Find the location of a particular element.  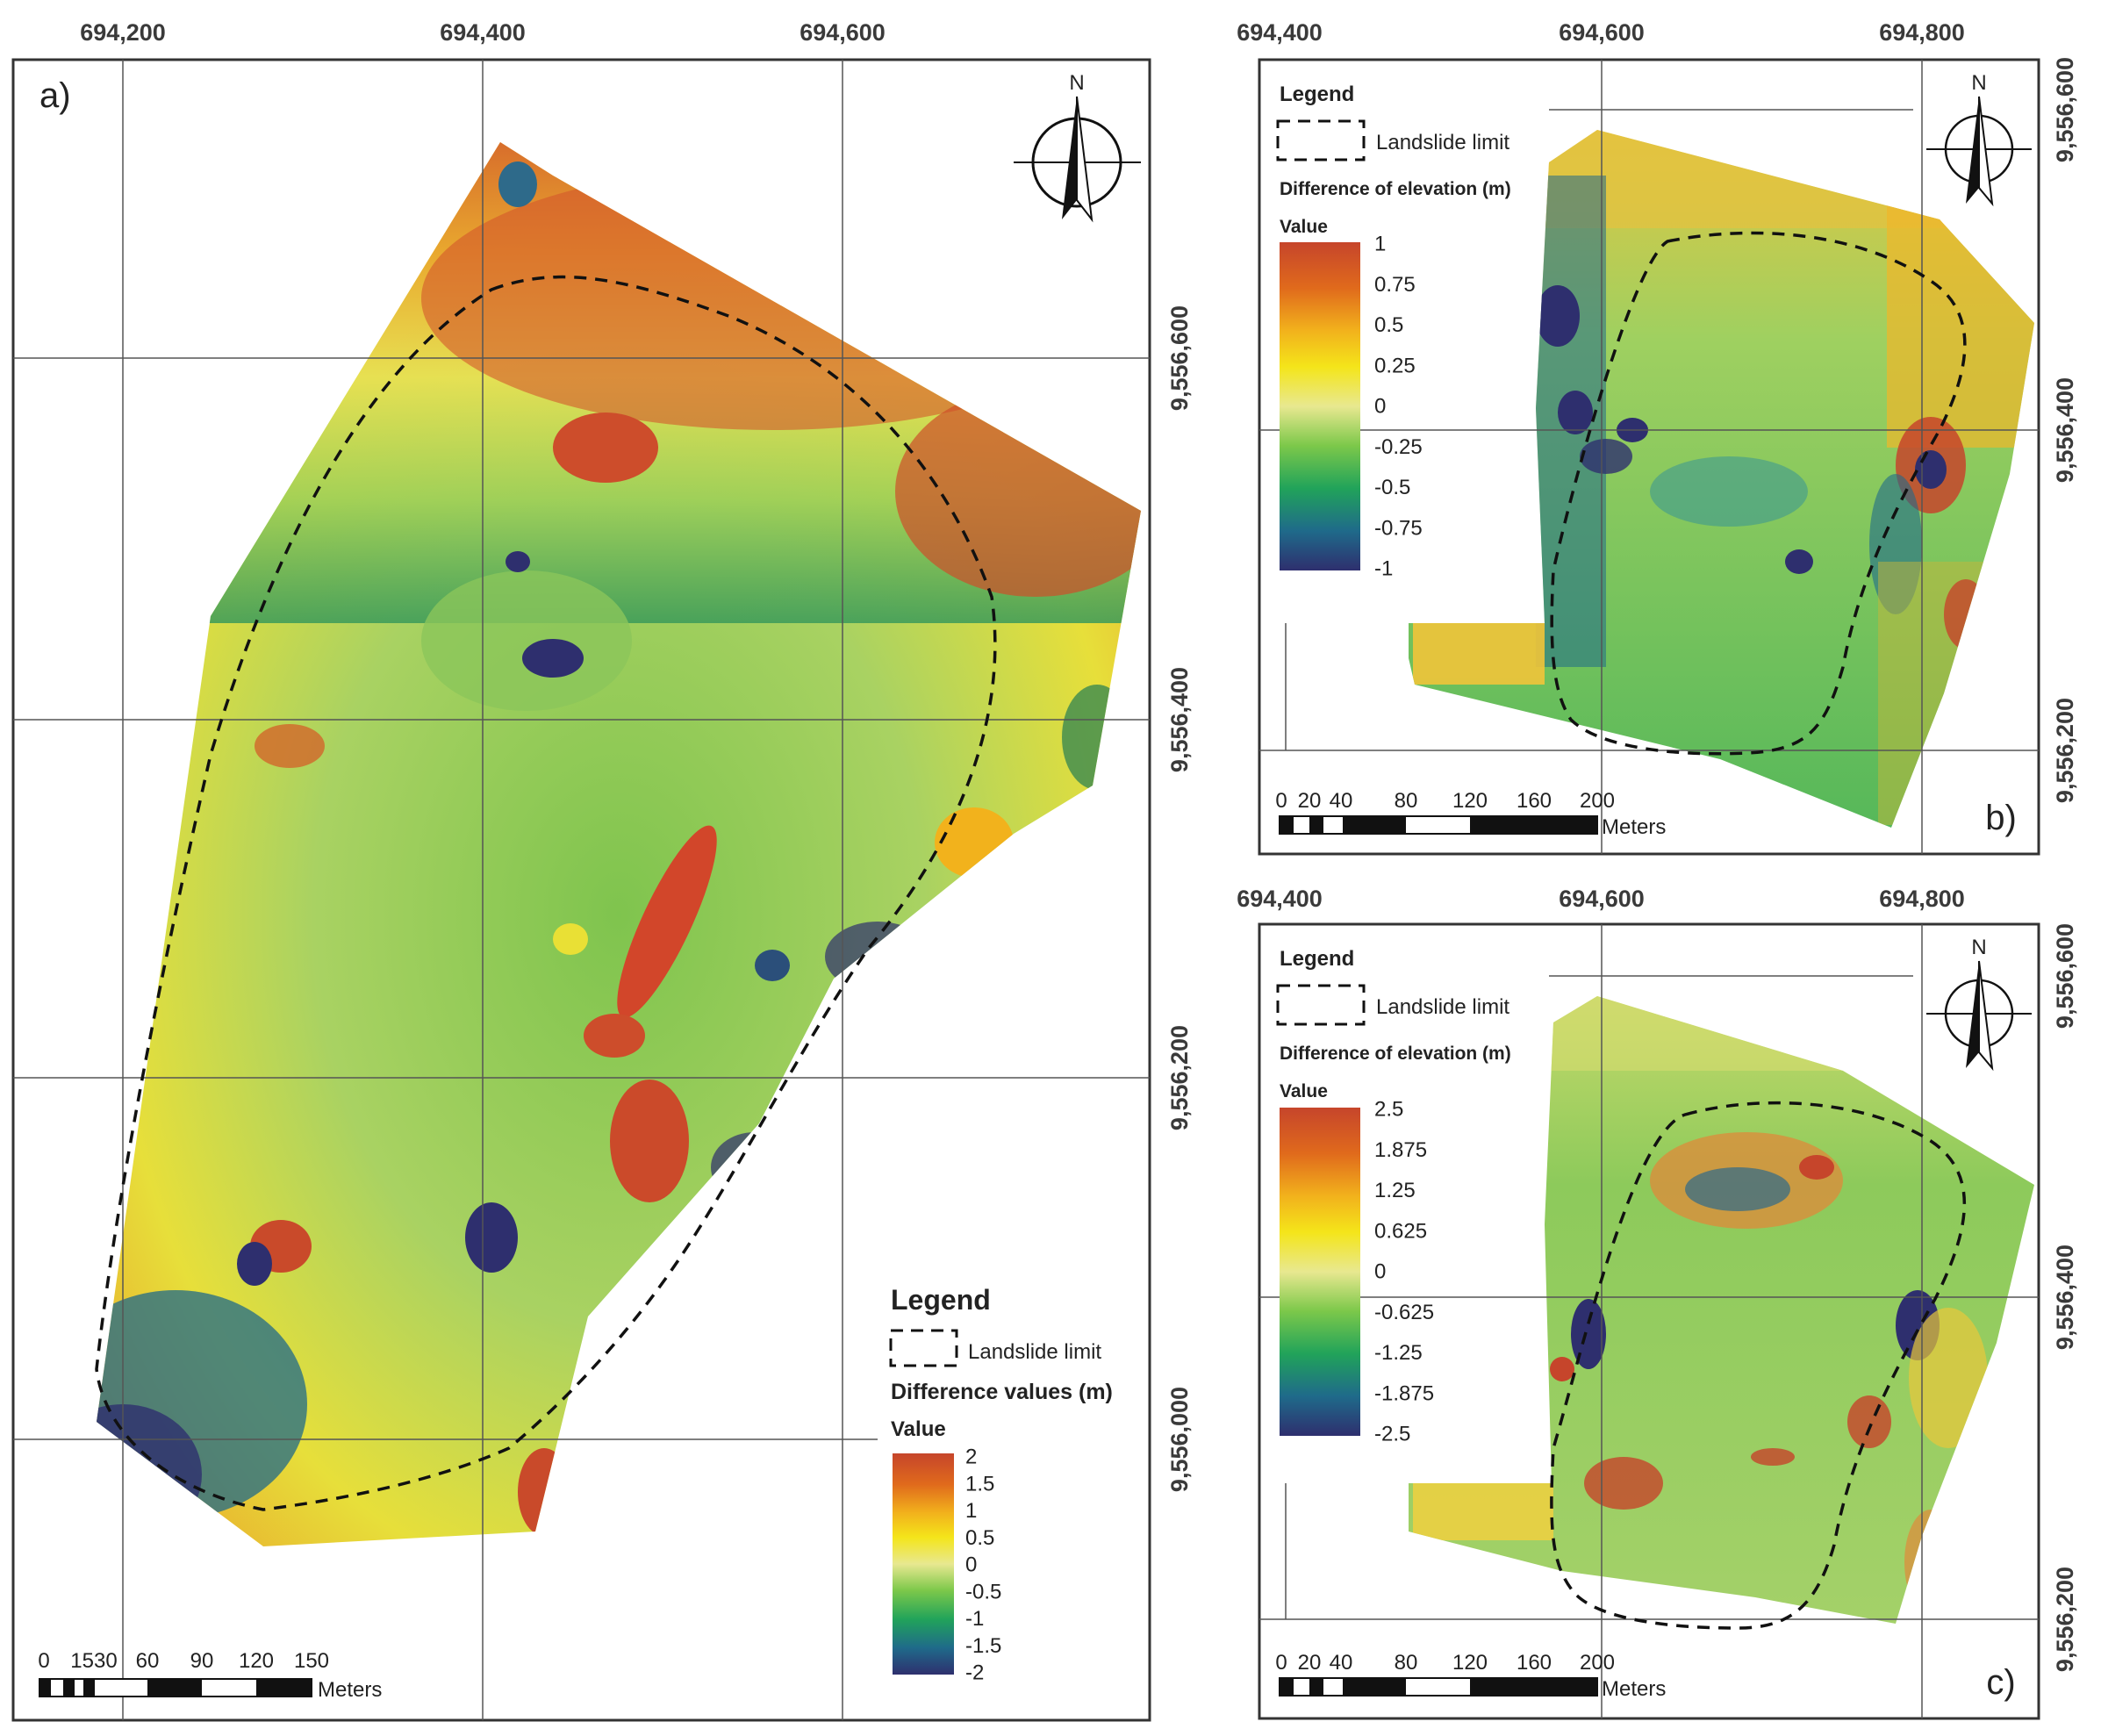

panel-b-legend-limit-swatch is located at coordinates (1321, 140).